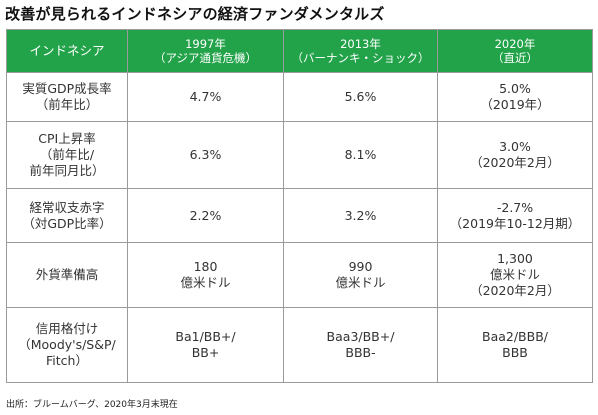  What do you see at coordinates (205, 275) in the screenshot?
I see `table-cell: 180 億米ドル` at bounding box center [205, 275].